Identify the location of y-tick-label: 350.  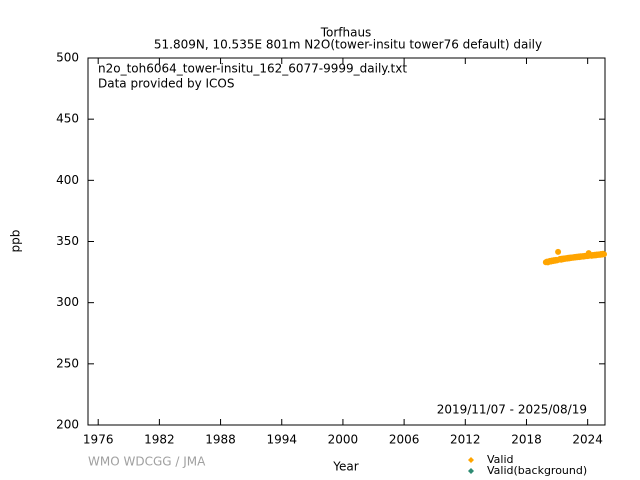
(67, 241).